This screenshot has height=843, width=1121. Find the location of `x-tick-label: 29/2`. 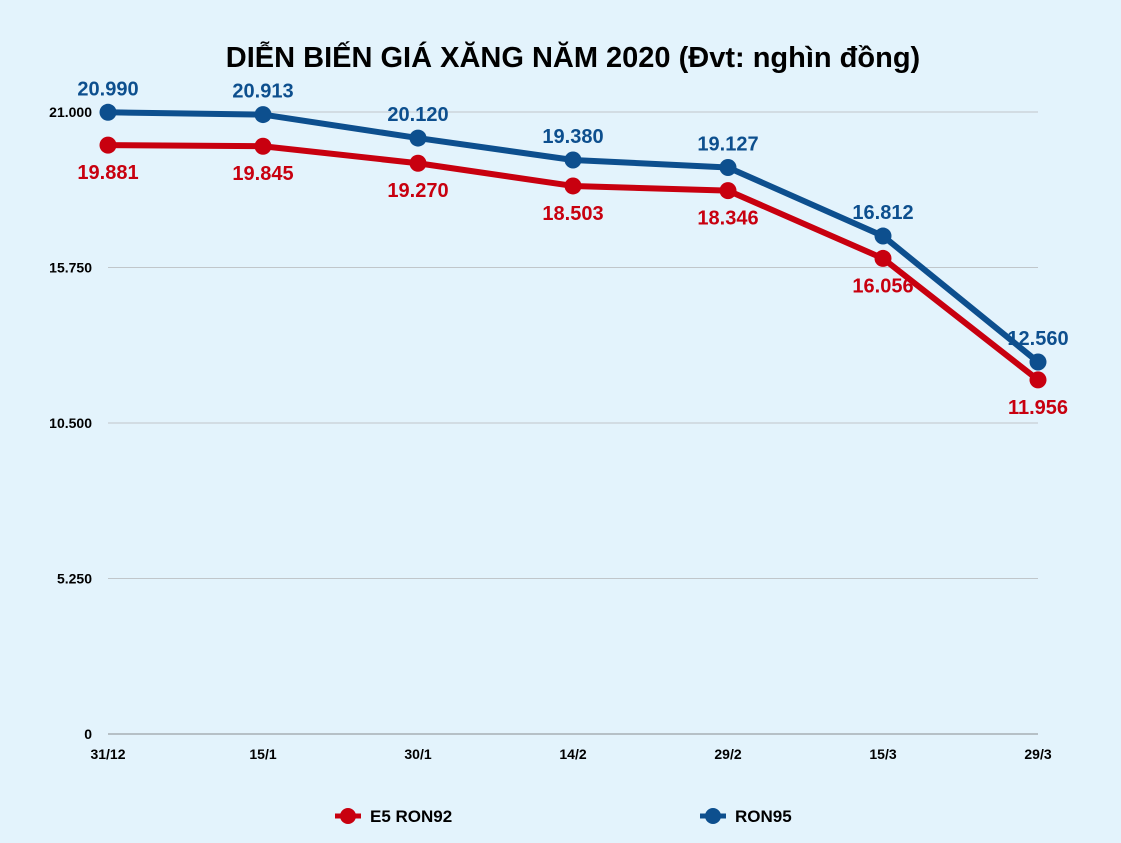

x-tick-label: 29/2 is located at coordinates (727, 754).